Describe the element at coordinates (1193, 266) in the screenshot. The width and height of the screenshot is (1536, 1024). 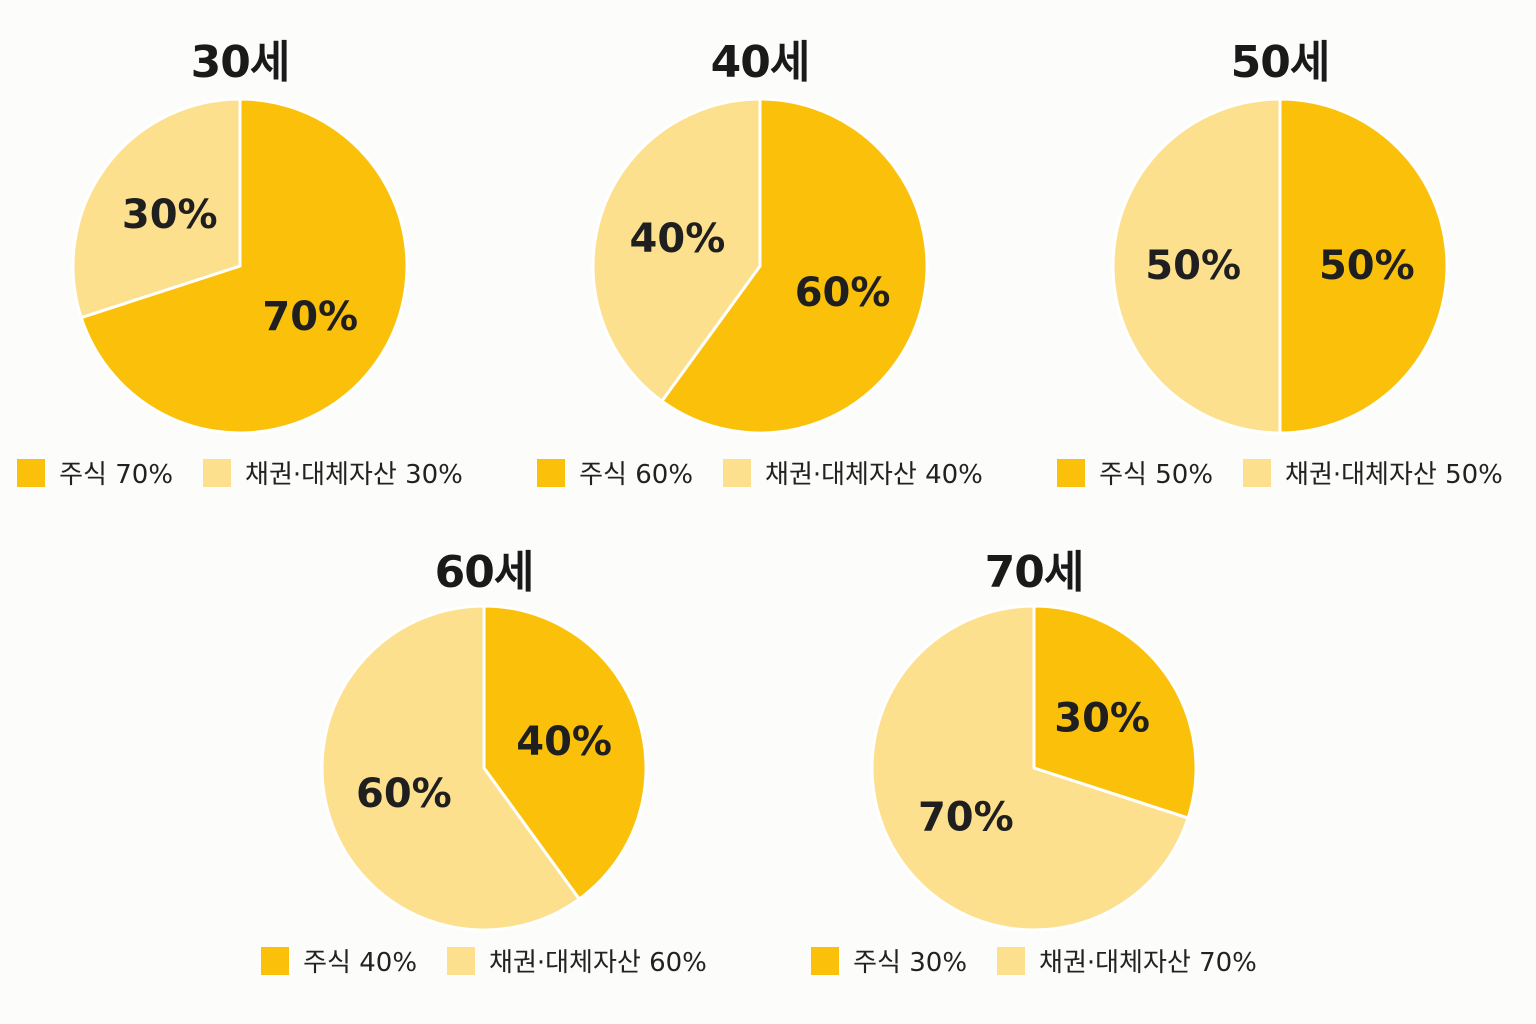
I see `slice-label-bond: 50%` at that location.